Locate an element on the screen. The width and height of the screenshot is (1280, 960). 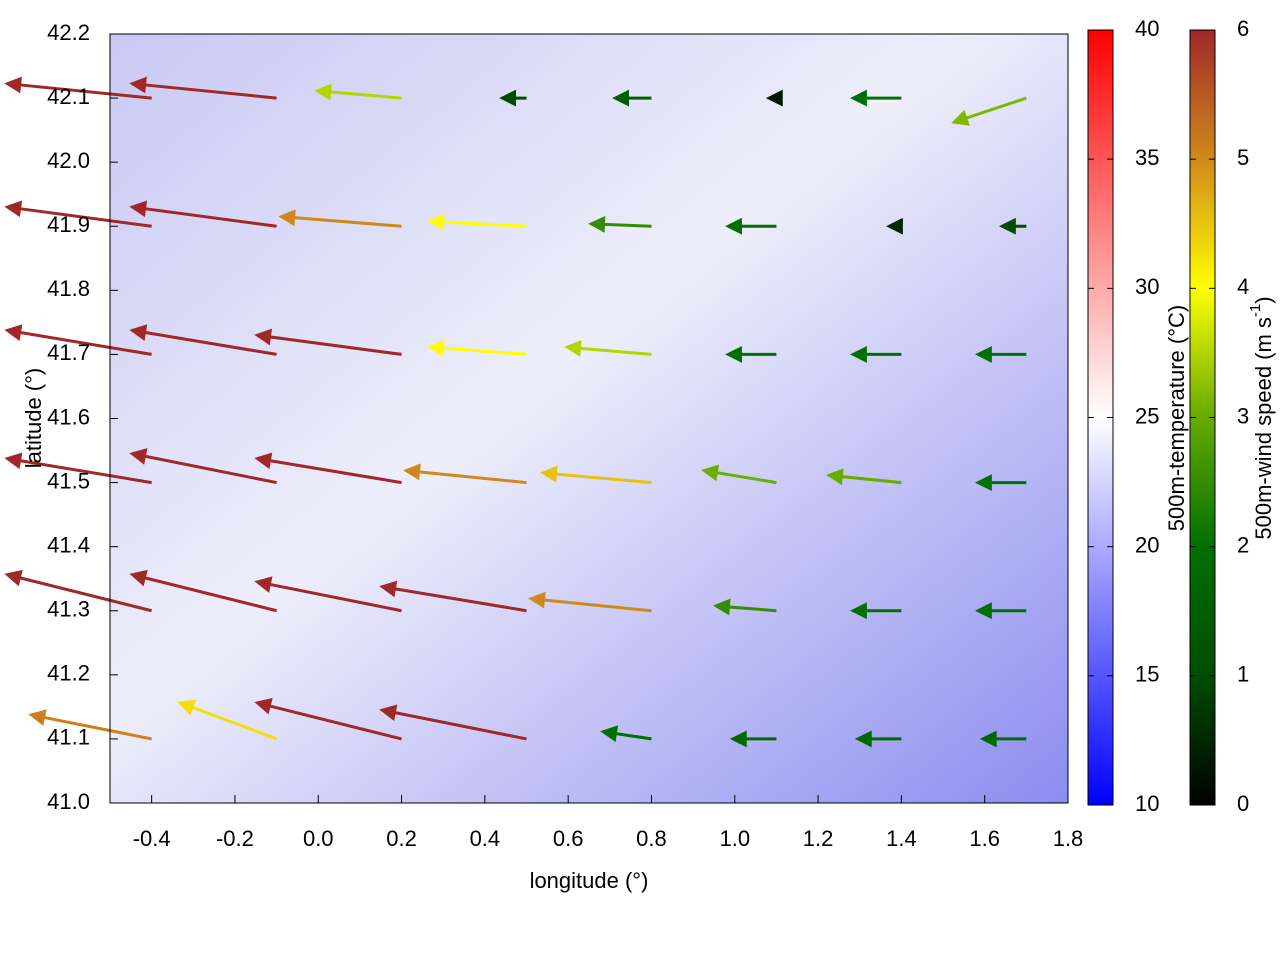
x-tick-label: 0.6 is located at coordinates (568, 838).